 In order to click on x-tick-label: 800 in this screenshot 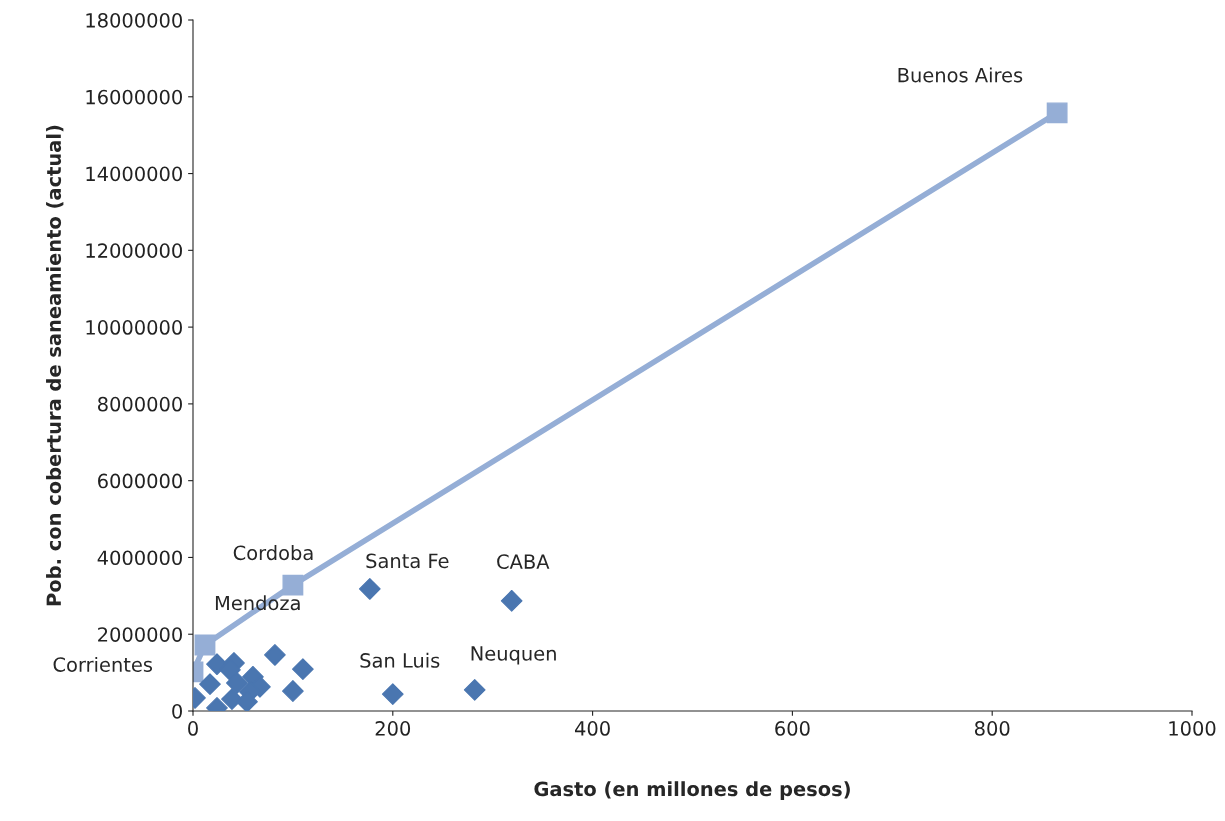, I will do `click(992, 728)`.